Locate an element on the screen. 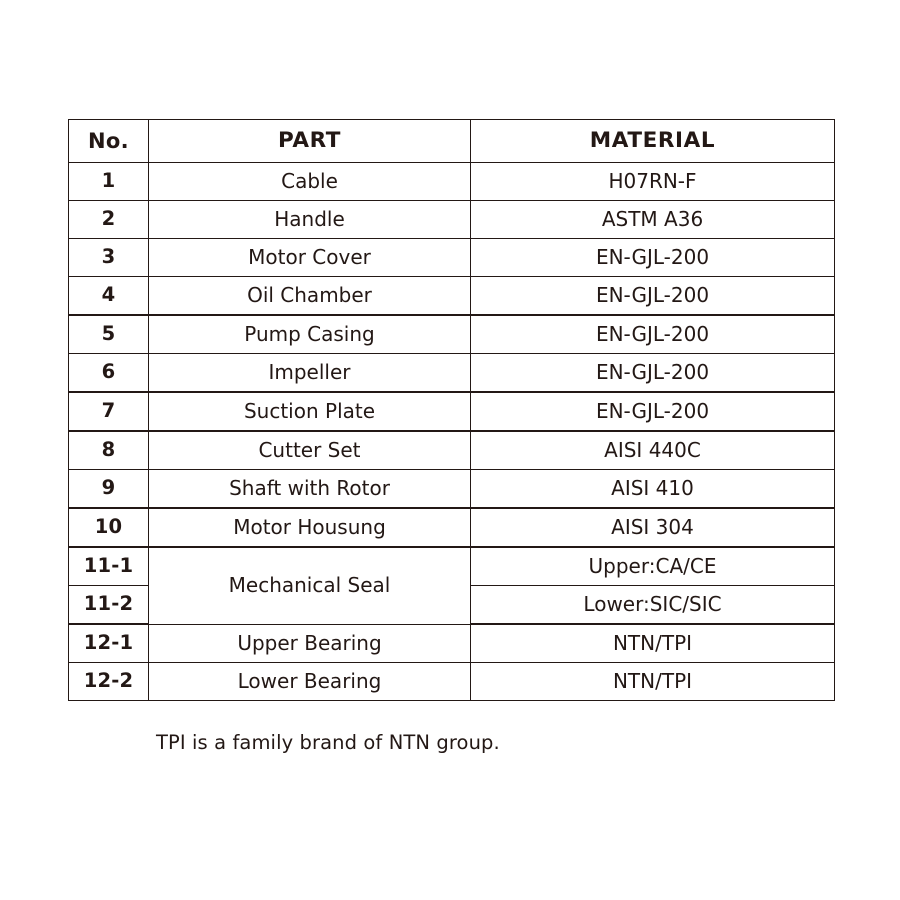  cell-part: Impeller is located at coordinates (309, 373).